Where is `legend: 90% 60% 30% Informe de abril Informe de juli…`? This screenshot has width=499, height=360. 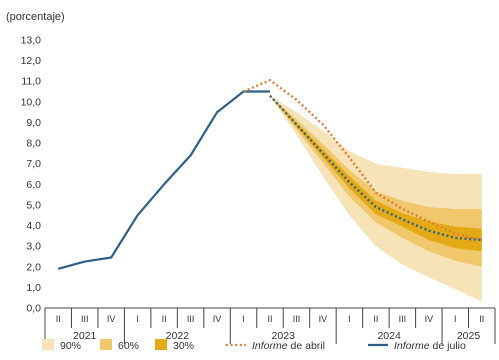
legend: 90% 60% 30% Informe de abril Informe de juli… is located at coordinates (254, 345).